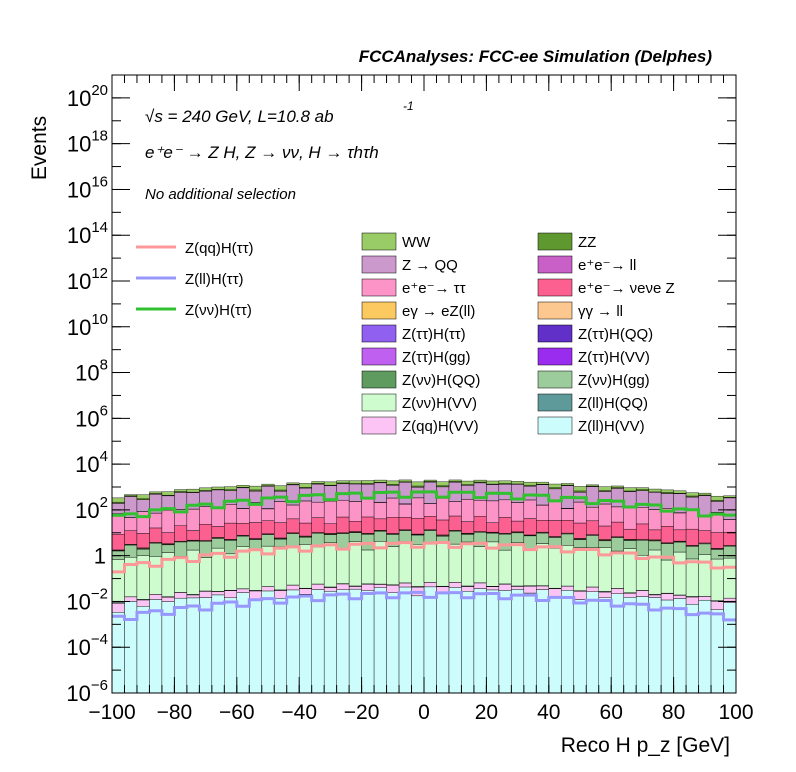  Describe the element at coordinates (614, 380) in the screenshot. I see `legend-label: Z(νν)H(gg)` at that location.